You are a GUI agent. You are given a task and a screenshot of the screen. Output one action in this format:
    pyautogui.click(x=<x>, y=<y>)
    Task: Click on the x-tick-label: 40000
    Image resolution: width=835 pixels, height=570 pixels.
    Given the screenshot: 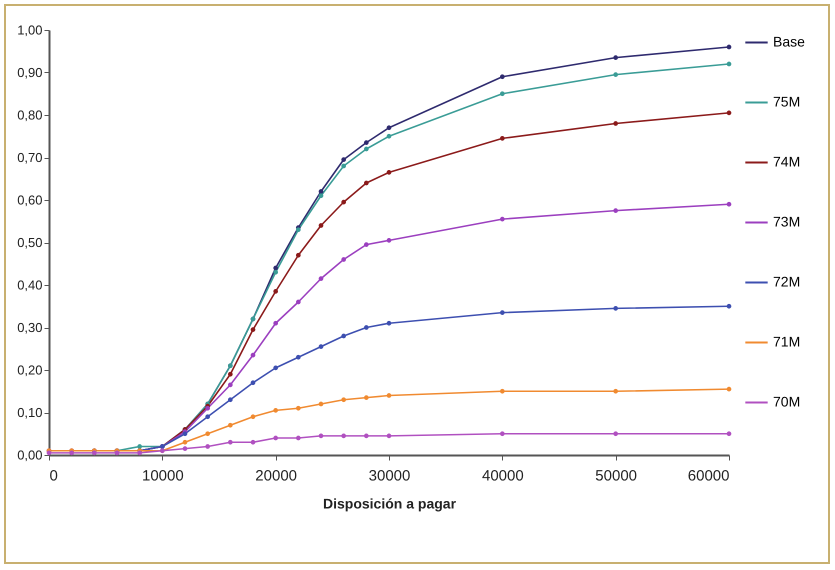 What is the action you would take?
    pyautogui.click(x=503, y=476)
    